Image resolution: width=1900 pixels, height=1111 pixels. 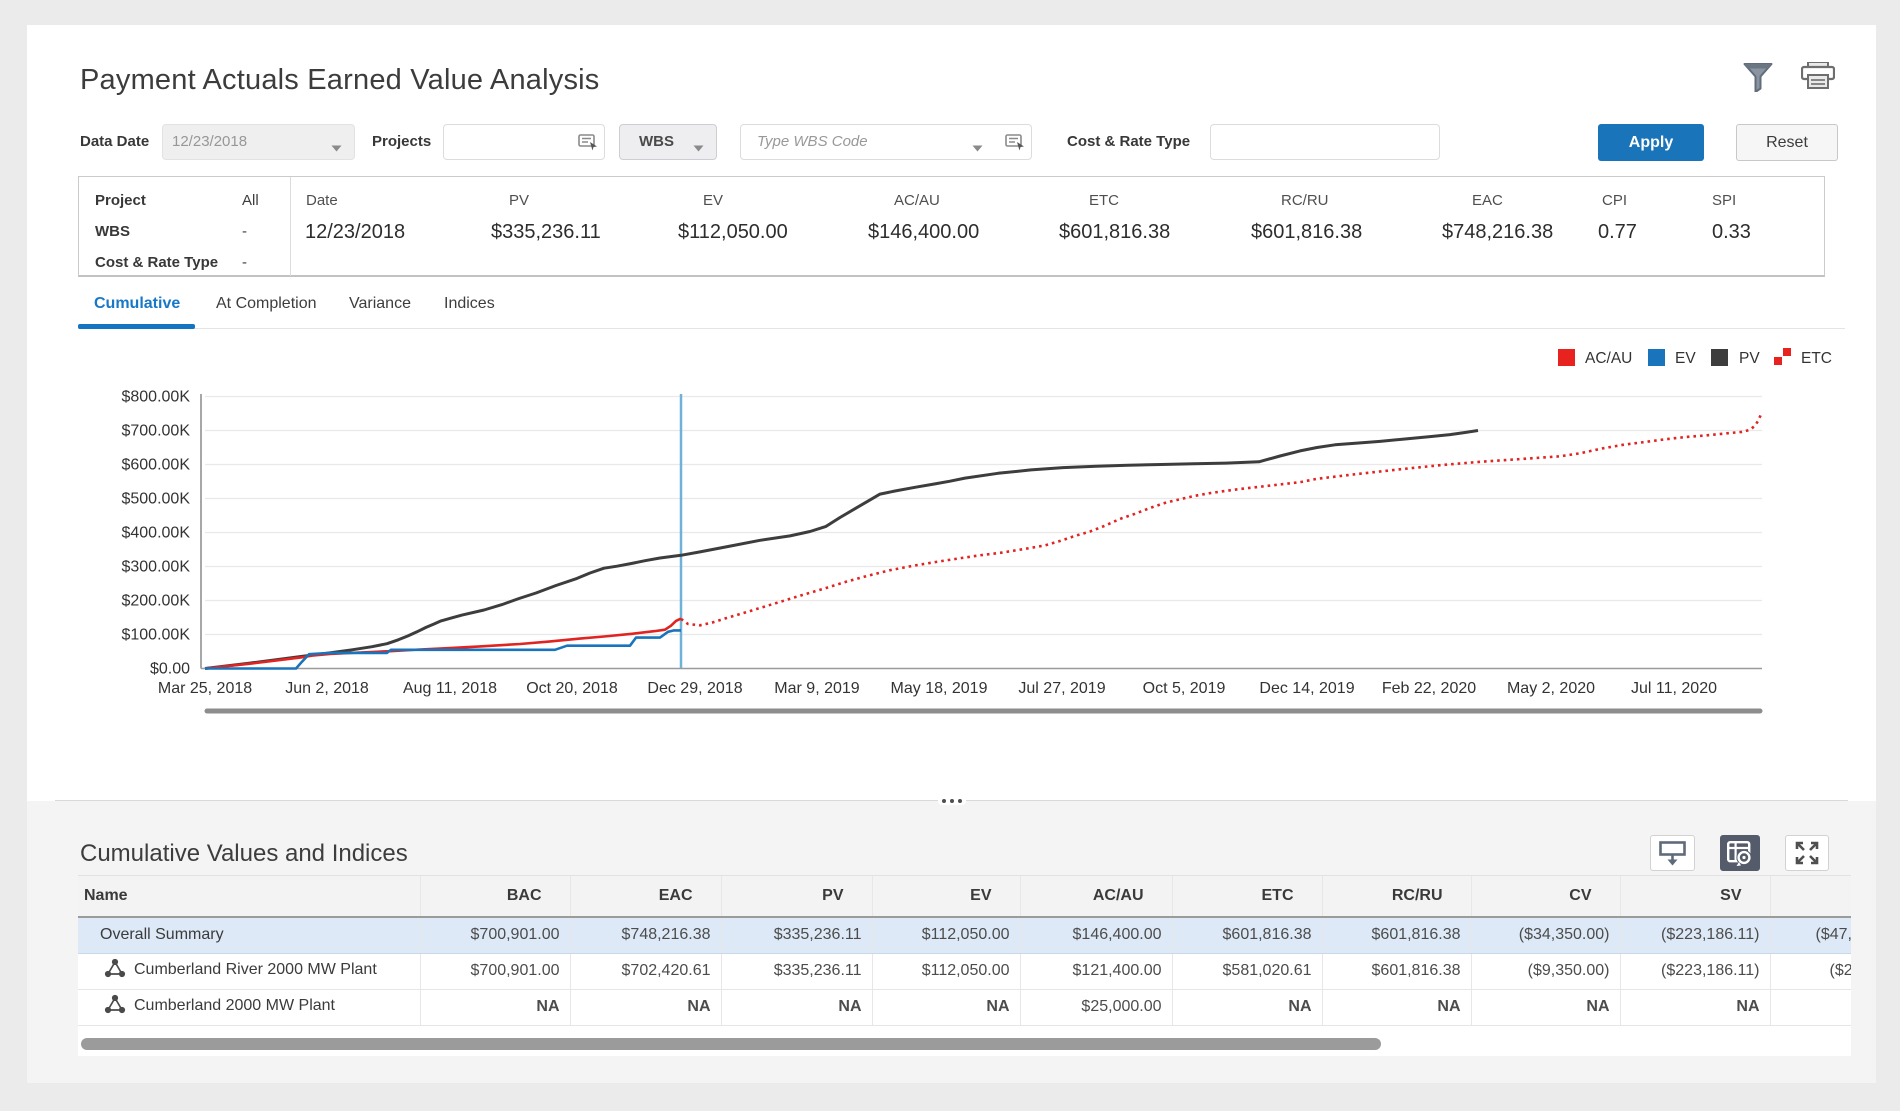 What do you see at coordinates (155, 567) in the screenshot?
I see `svg-text: $300.00K` at bounding box center [155, 567].